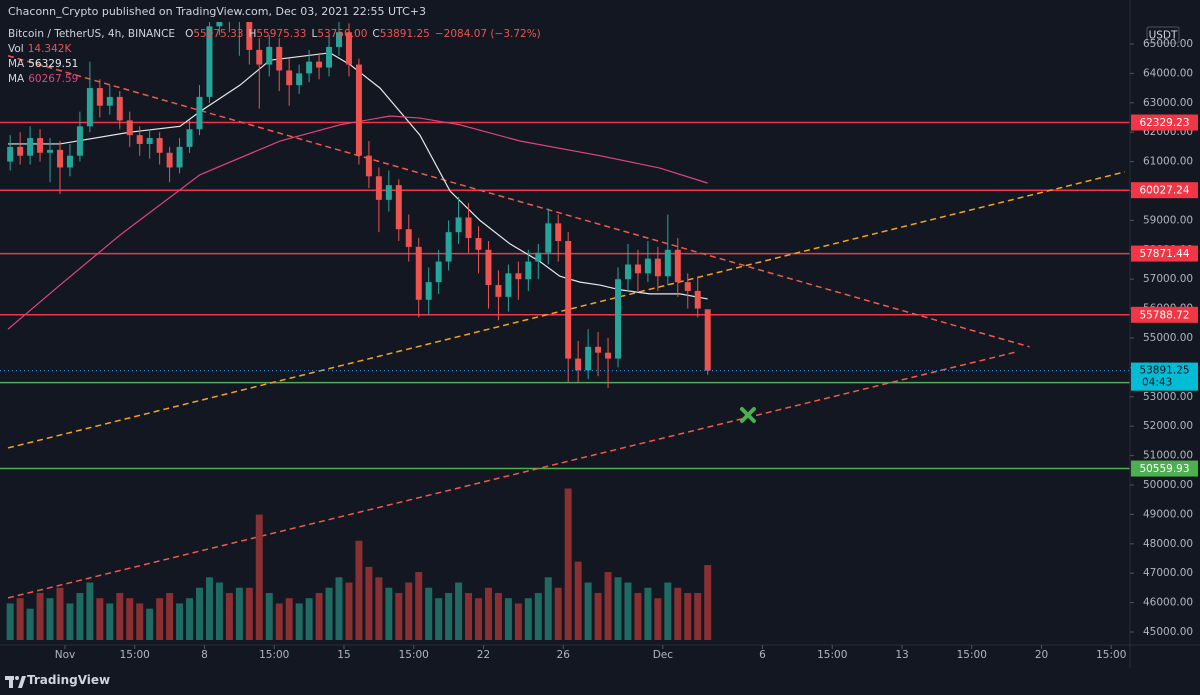 This screenshot has width=1200, height=695. Describe the element at coordinates (1164, 123) in the screenshot. I see `level-label: 62329.23` at that location.